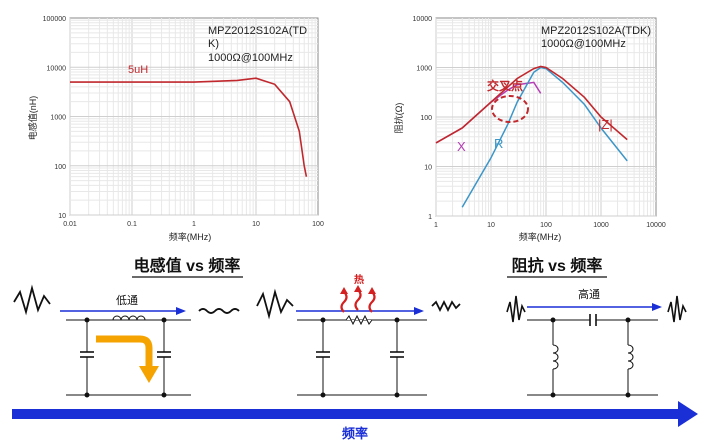  I want to click on left-x-tick-labels: 0.01 0.1 1 10 100, so click(193, 224).